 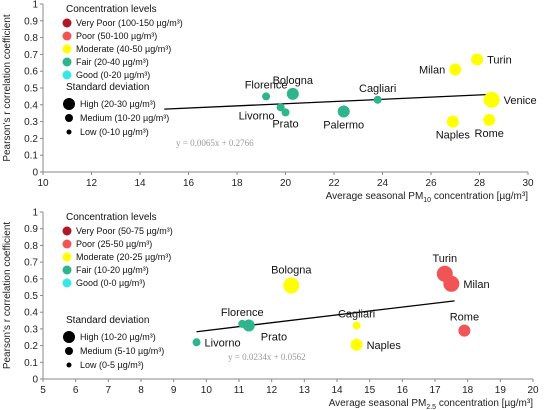 I want to click on pm10-x-tick-label: 10, so click(x=43, y=183).